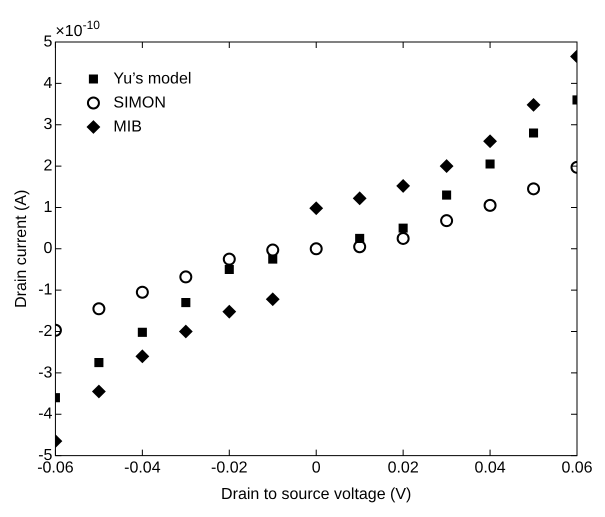  I want to click on x-tick-label: 0.06, so click(577, 468).